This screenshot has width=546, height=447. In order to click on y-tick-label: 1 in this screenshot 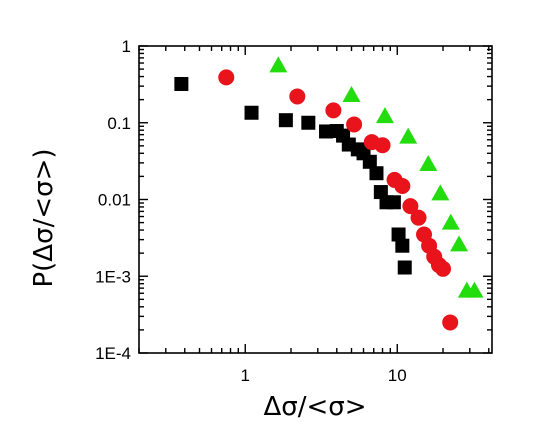, I will do `click(126, 46)`.